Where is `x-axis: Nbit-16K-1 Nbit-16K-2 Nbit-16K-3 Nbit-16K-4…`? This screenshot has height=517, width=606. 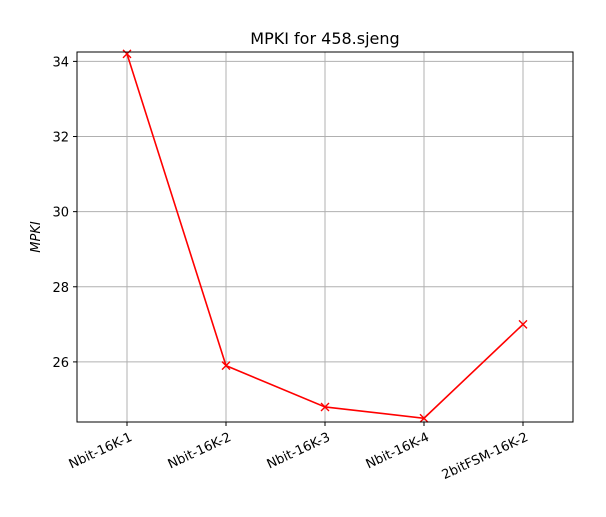 x-axis: Nbit-16K-1 Nbit-16K-2 Nbit-16K-3 Nbit-16K-4… is located at coordinates (299, 452).